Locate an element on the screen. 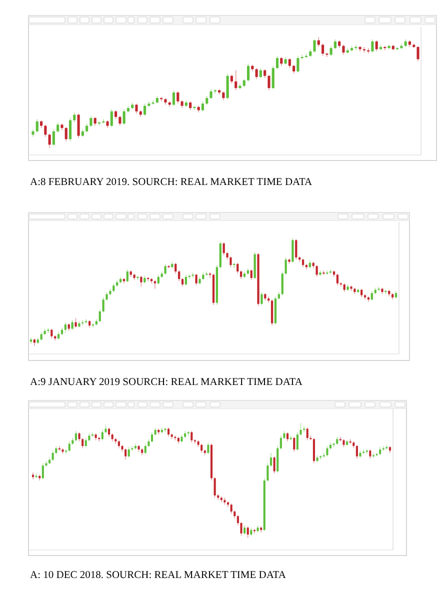 The width and height of the screenshot is (444, 609). text: A: 10 DEC 2018. SOURCH: REAL MARKET TIME DATA is located at coordinates (158, 575).